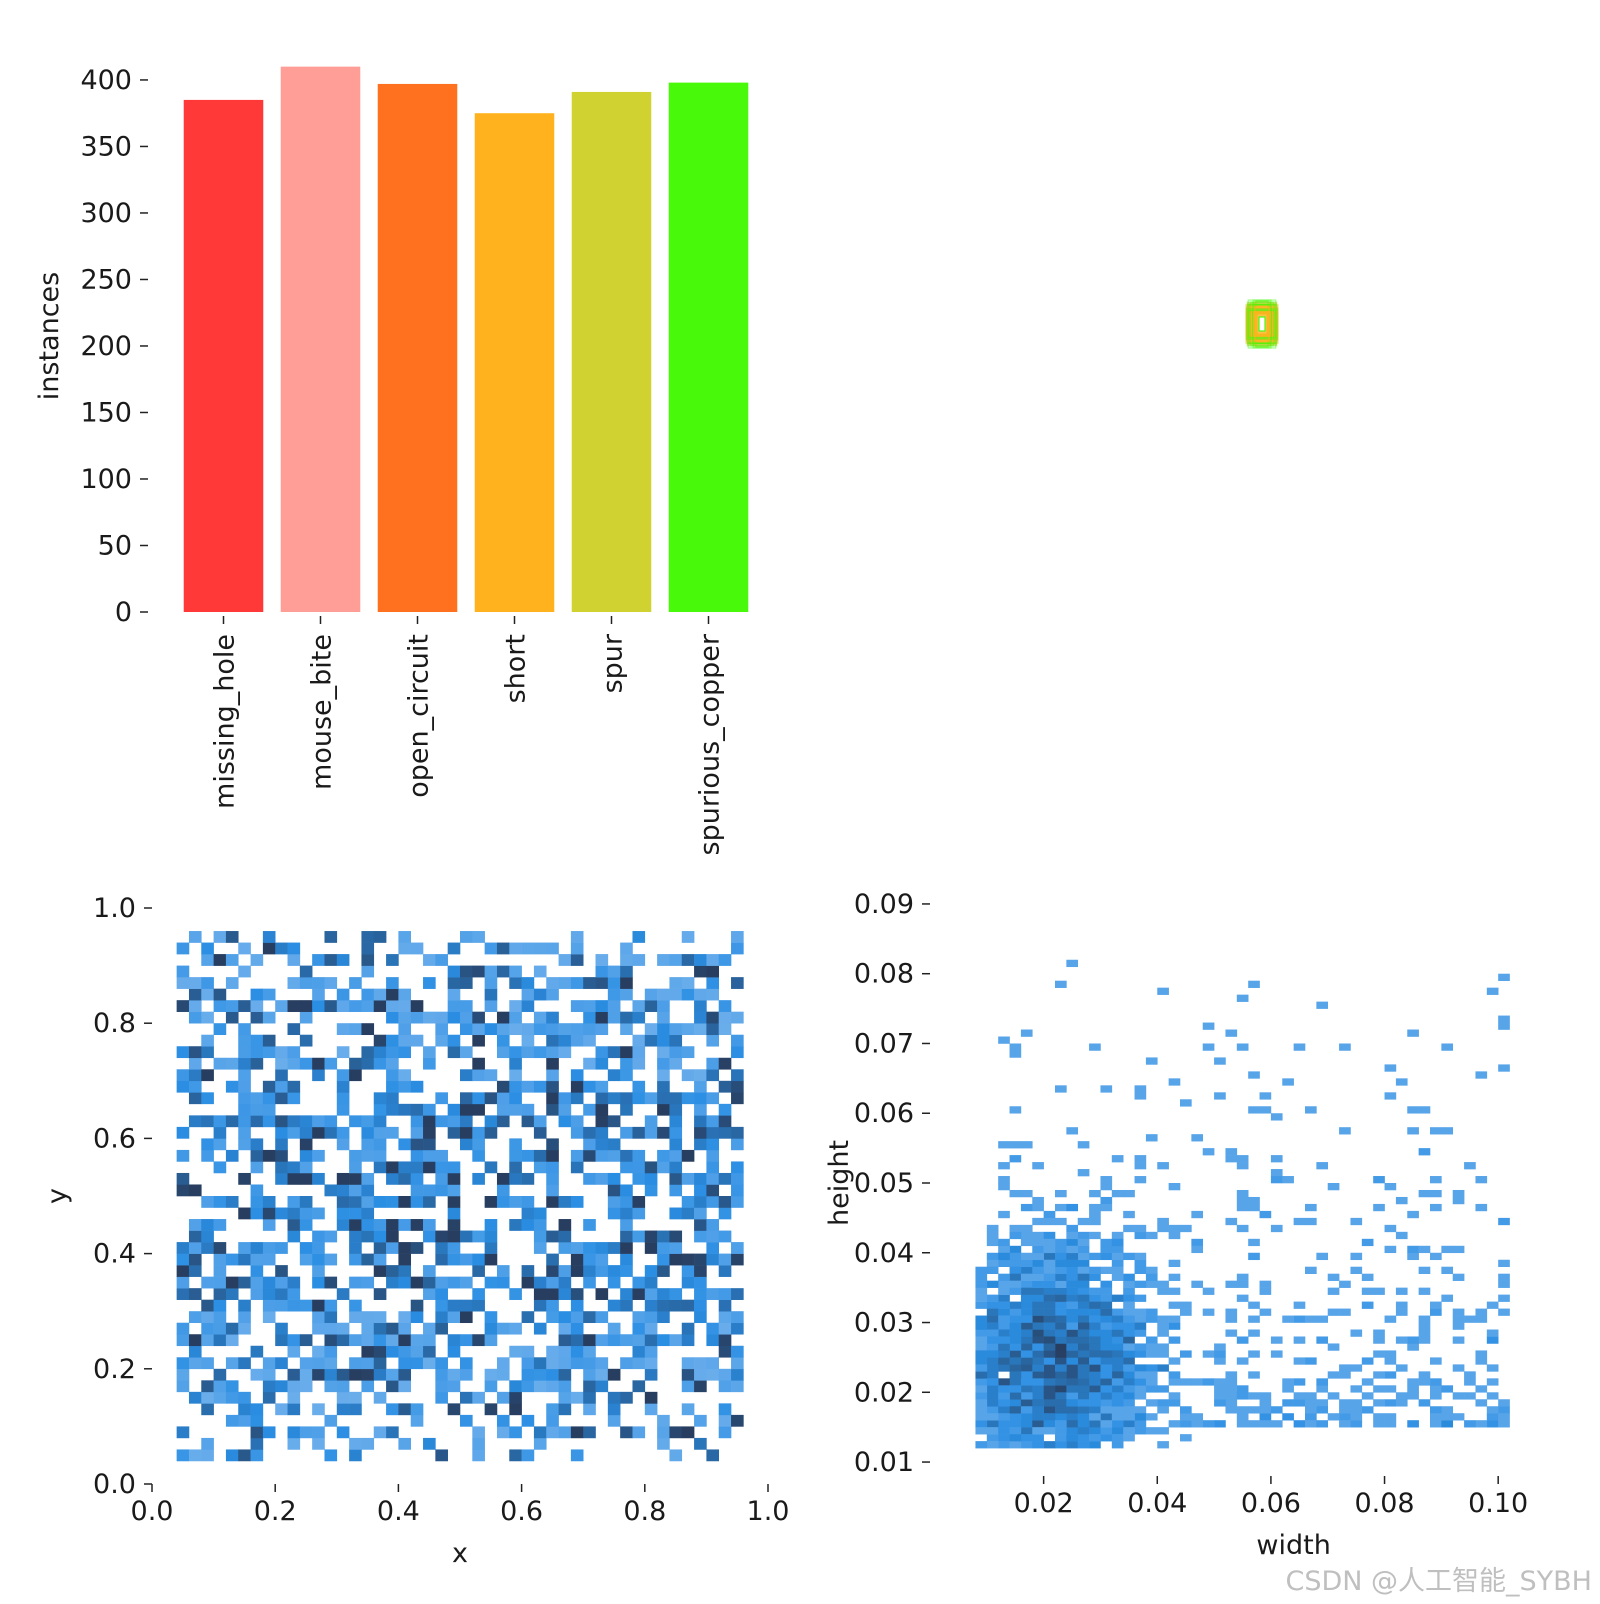 The image size is (1600, 1604). I want to click on y-axis-label: height, so click(839, 1183).